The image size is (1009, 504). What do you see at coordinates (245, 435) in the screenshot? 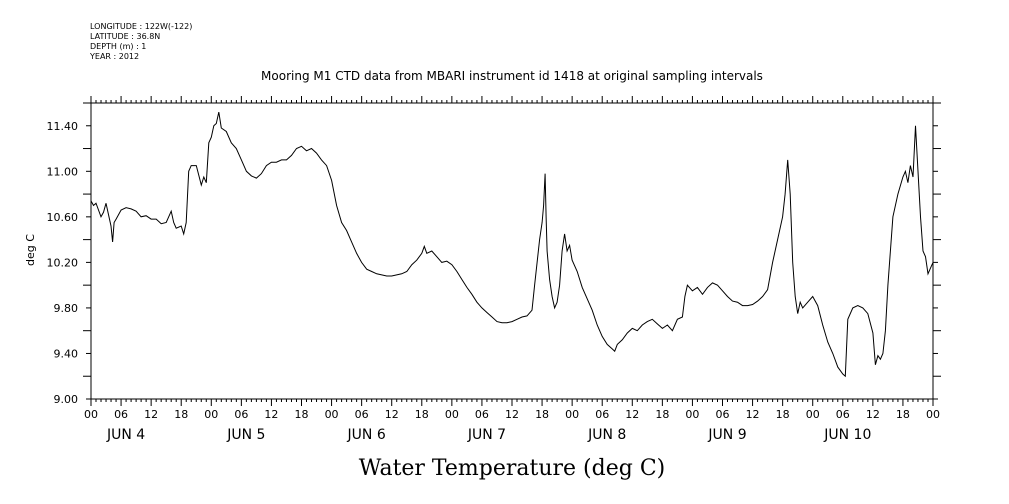
I see `day-label: JUN 5` at bounding box center [245, 435].